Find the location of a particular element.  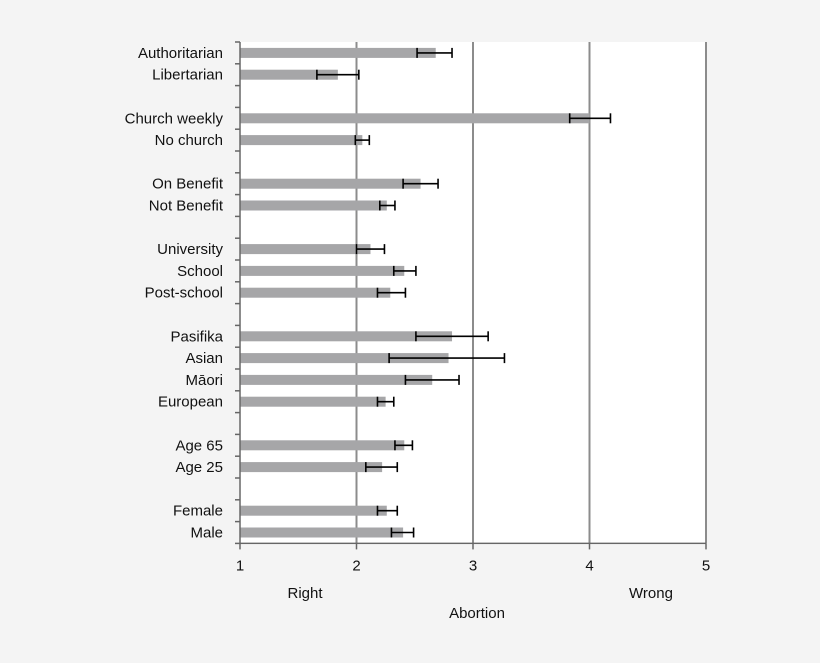

x-tick-label: 3 is located at coordinates (473, 565).